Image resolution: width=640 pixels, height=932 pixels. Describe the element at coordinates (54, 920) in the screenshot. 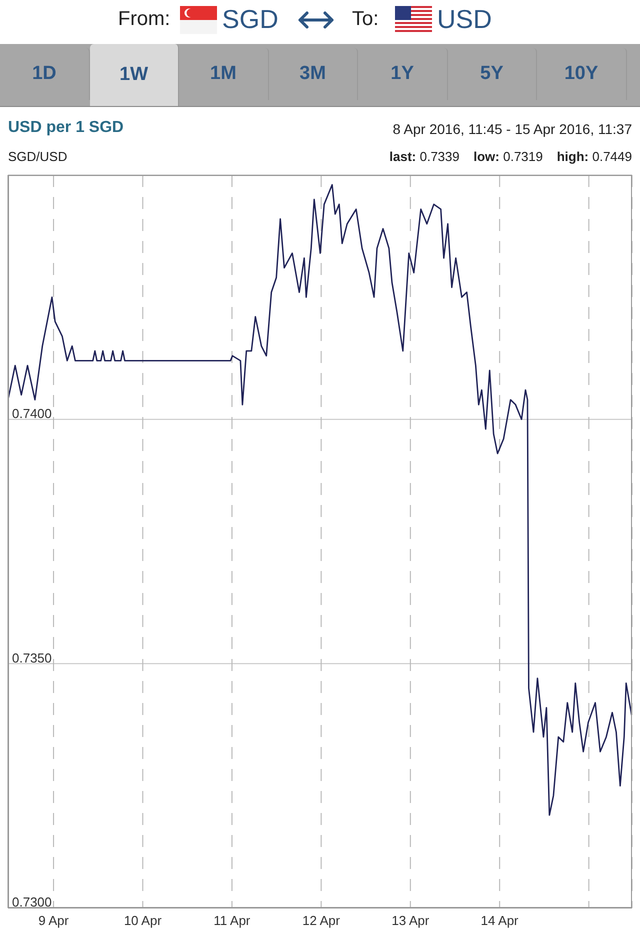

I see `x-tick-label: 9 Apr` at that location.